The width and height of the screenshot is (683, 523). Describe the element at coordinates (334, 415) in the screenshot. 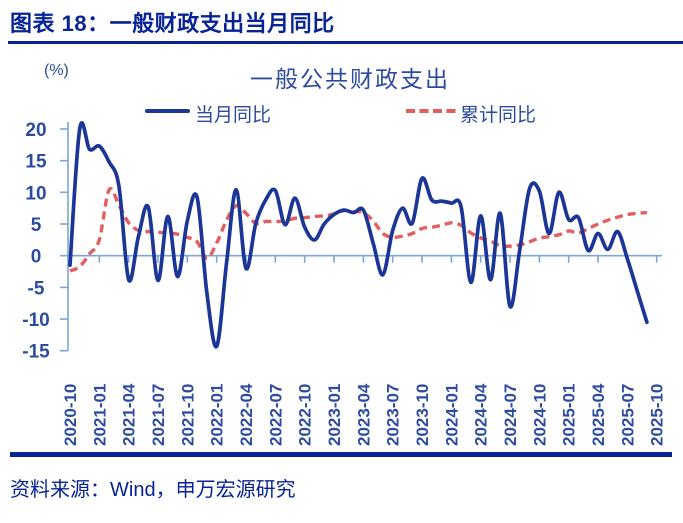

I see `x-axis-tick-label: 2023-01` at that location.